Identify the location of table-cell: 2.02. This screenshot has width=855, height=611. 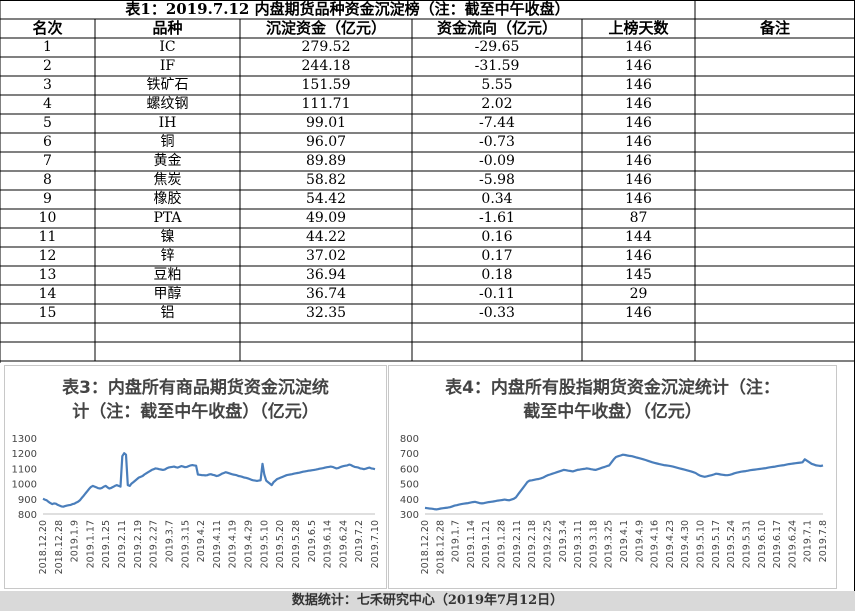
(497, 104).